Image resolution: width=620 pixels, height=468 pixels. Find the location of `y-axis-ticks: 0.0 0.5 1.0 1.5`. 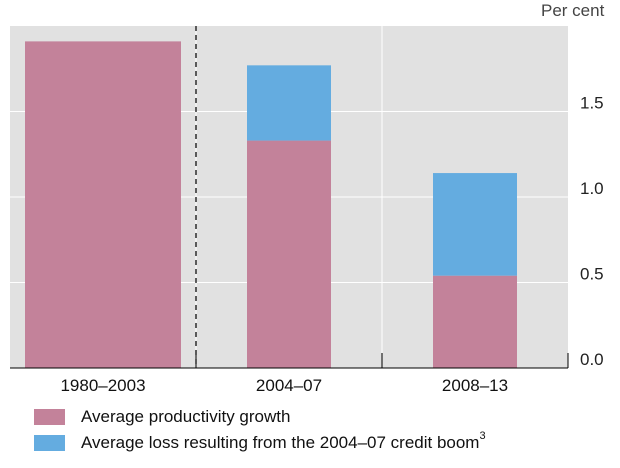

y-axis-ticks: 0.0 0.5 1.0 1.5 is located at coordinates (592, 232).